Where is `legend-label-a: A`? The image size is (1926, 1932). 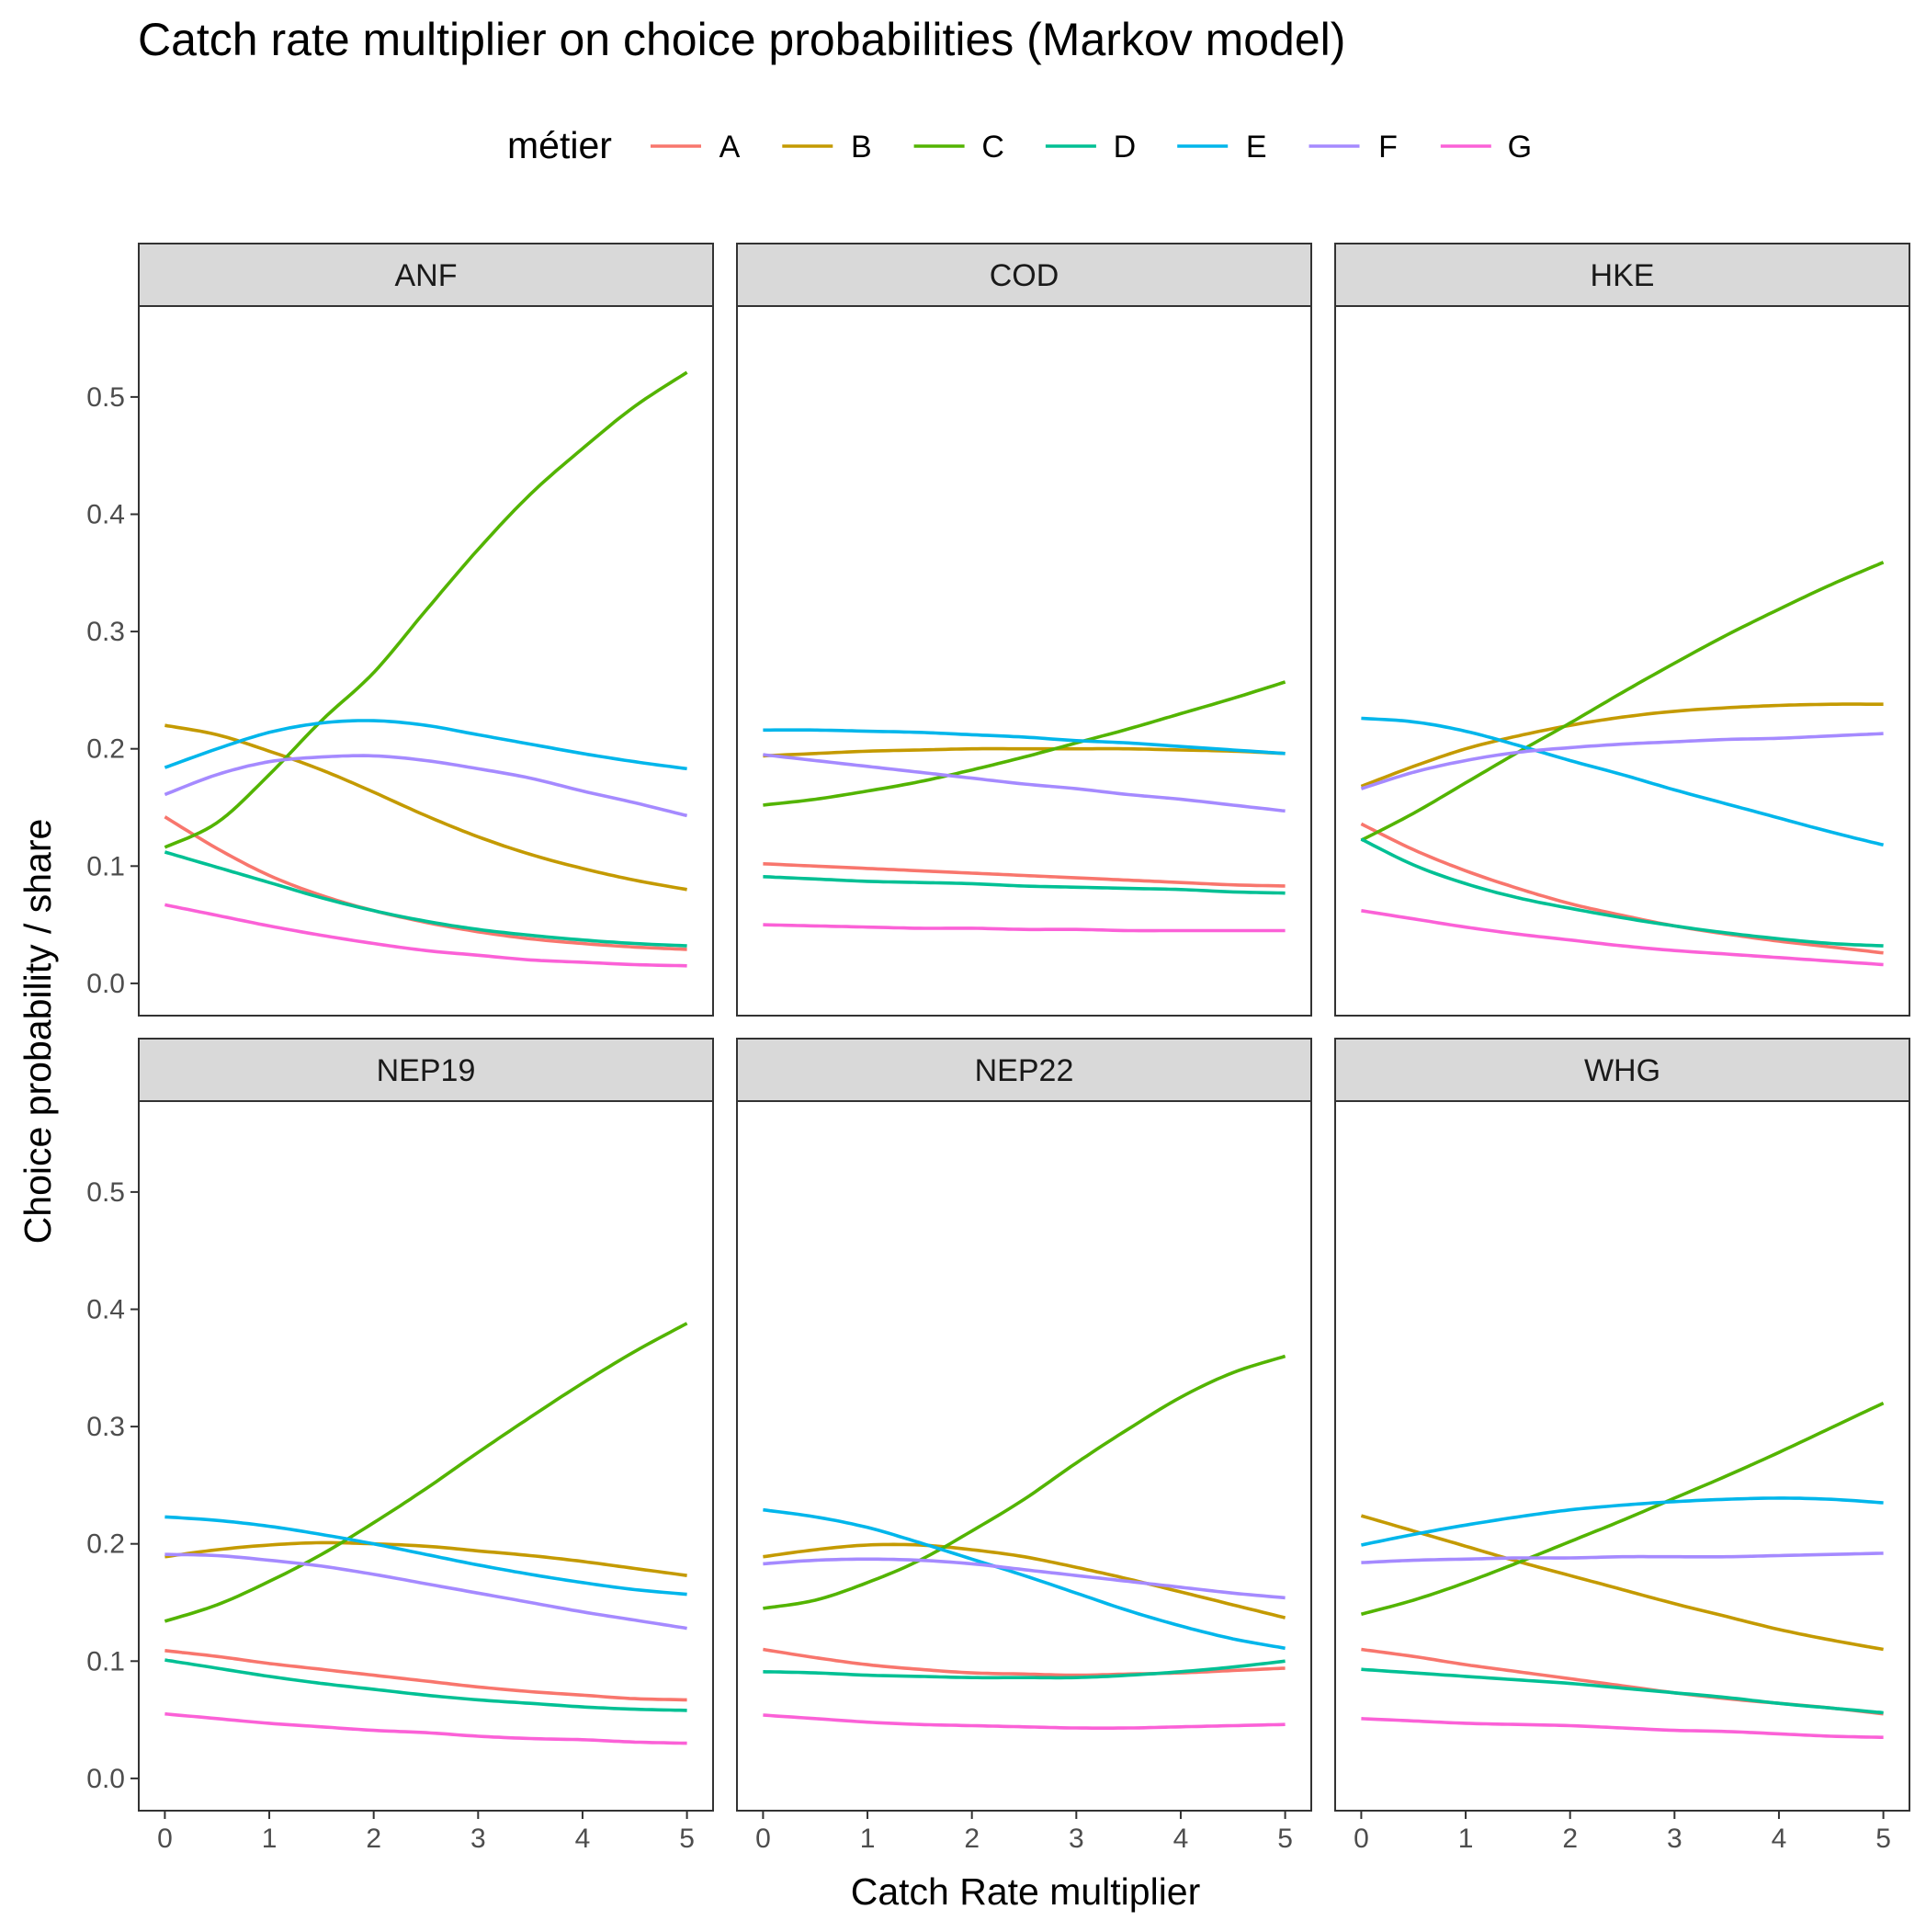 legend-label-a: A is located at coordinates (730, 147).